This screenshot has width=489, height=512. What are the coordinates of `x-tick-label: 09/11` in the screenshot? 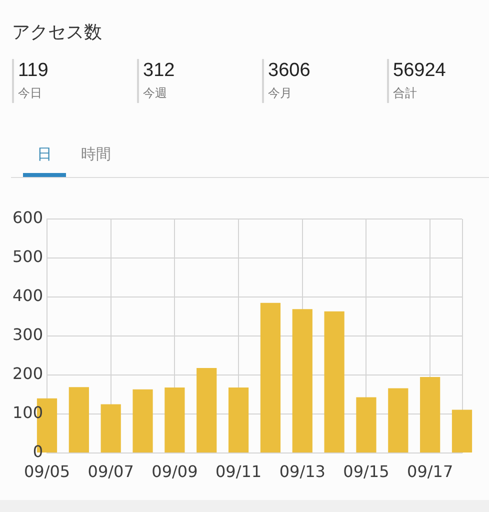 It's located at (238, 471).